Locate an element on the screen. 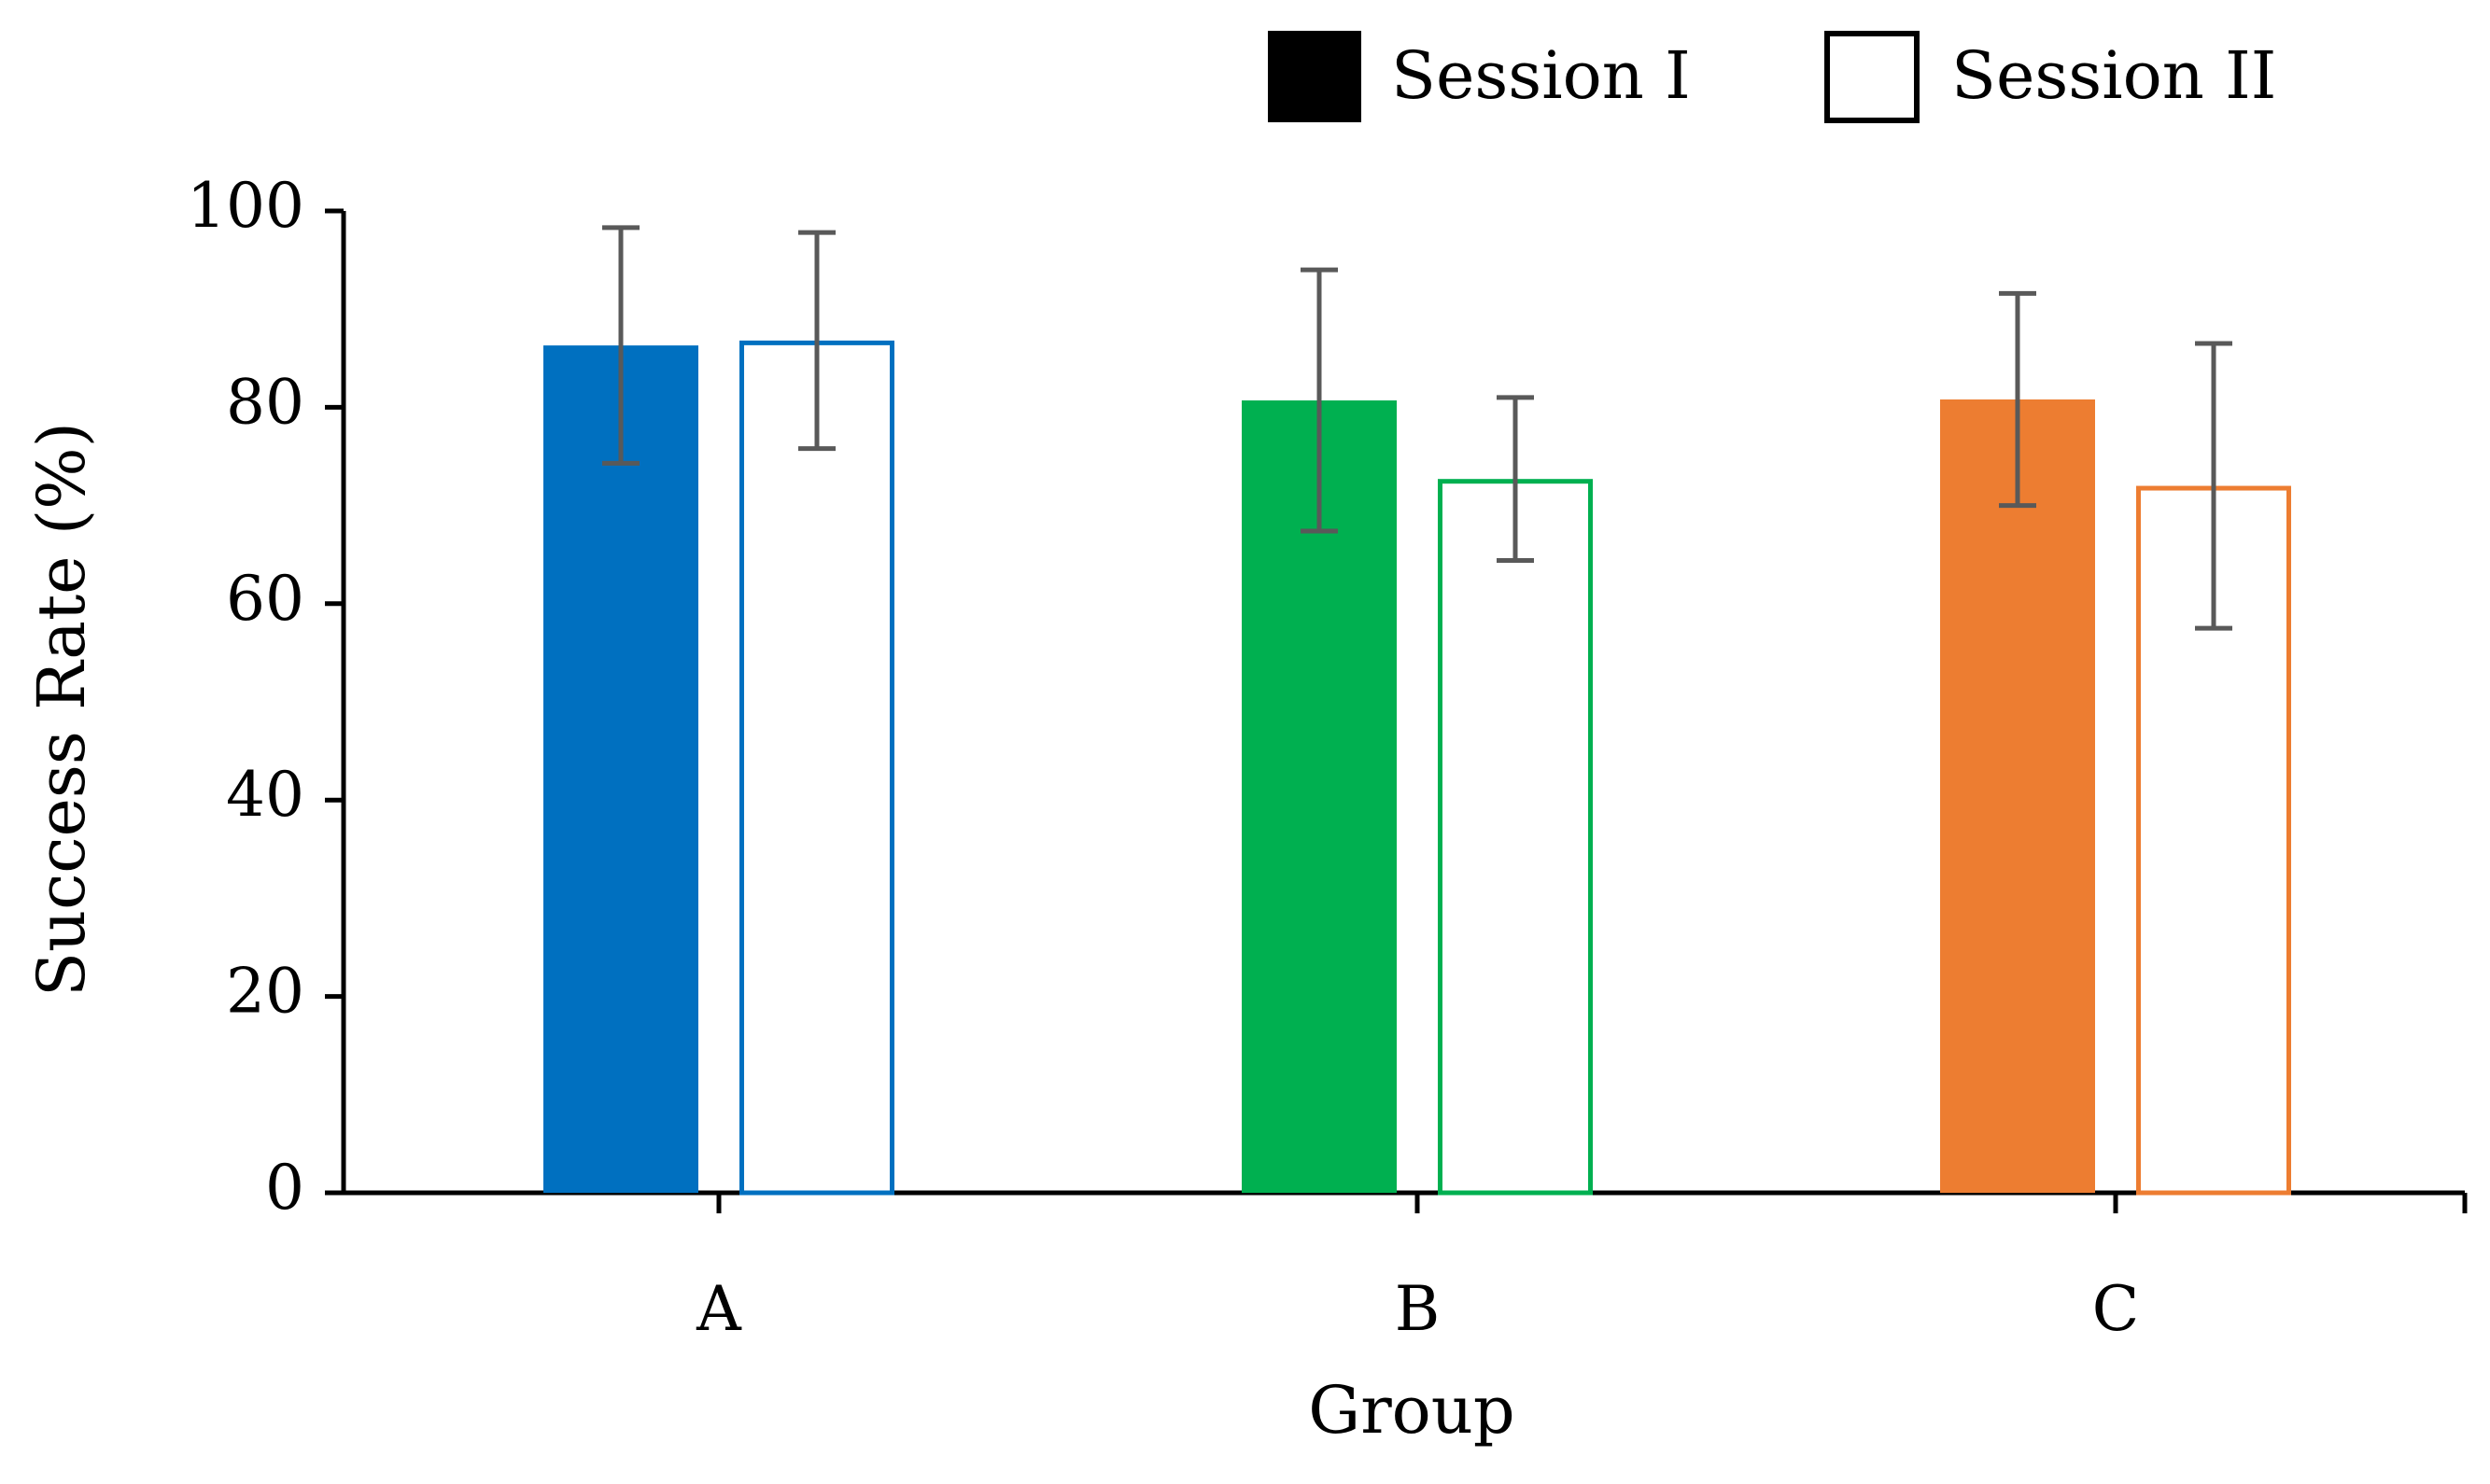  x-tick-label-b: B is located at coordinates (1418, 1309).